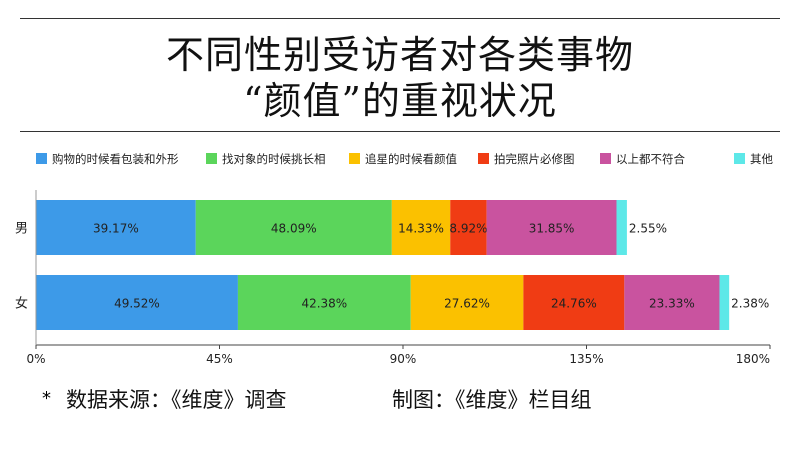  Describe the element at coordinates (115, 159) in the screenshot. I see `legend-label: 购物的时候看包装和外形` at that location.